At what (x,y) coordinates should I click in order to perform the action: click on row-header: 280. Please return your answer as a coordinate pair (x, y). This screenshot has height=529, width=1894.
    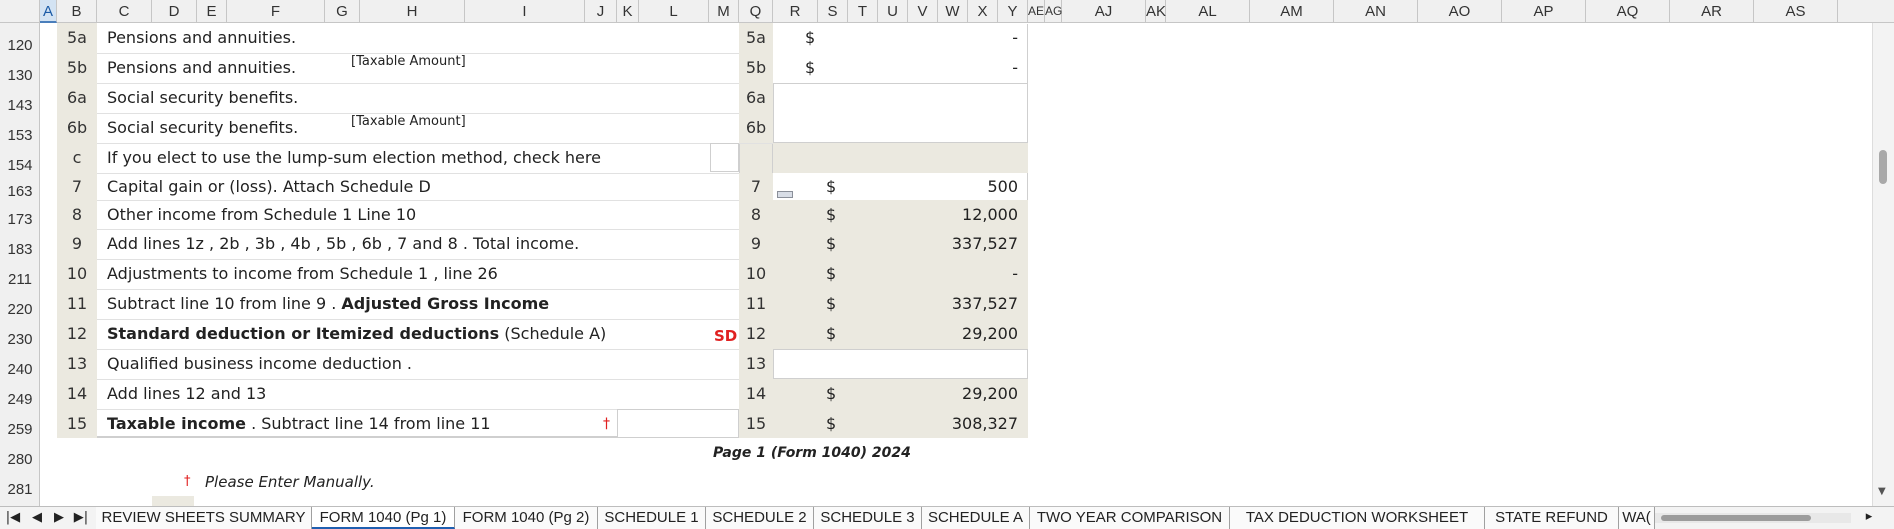
    Looking at the image, I should click on (20, 459).